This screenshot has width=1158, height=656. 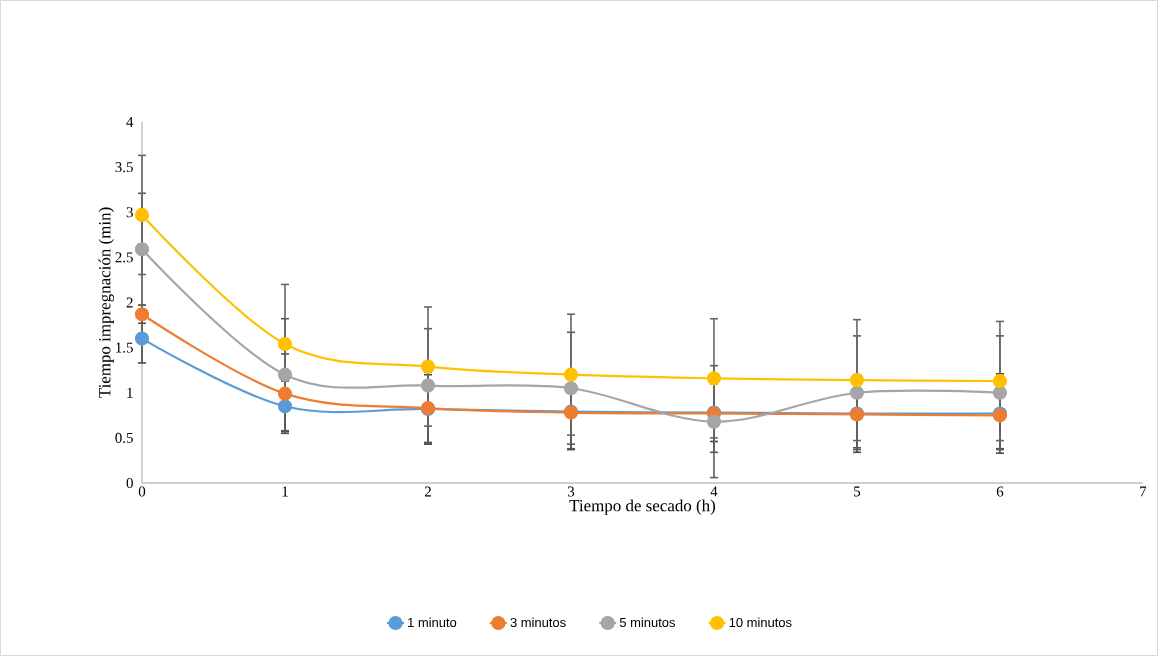 I want to click on x-tick-label: 5, so click(x=857, y=491).